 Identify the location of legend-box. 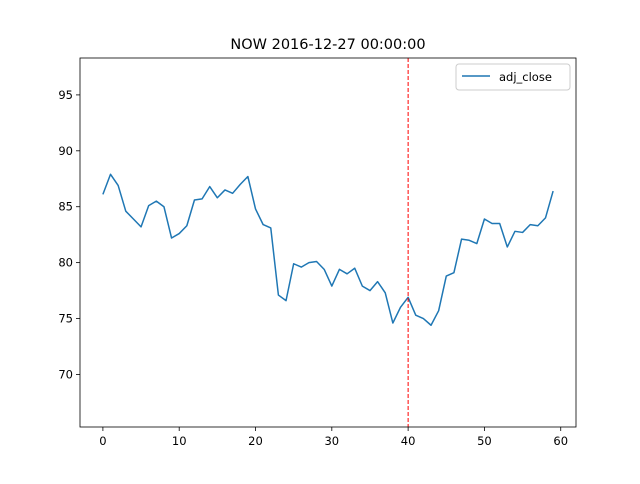
(513, 77).